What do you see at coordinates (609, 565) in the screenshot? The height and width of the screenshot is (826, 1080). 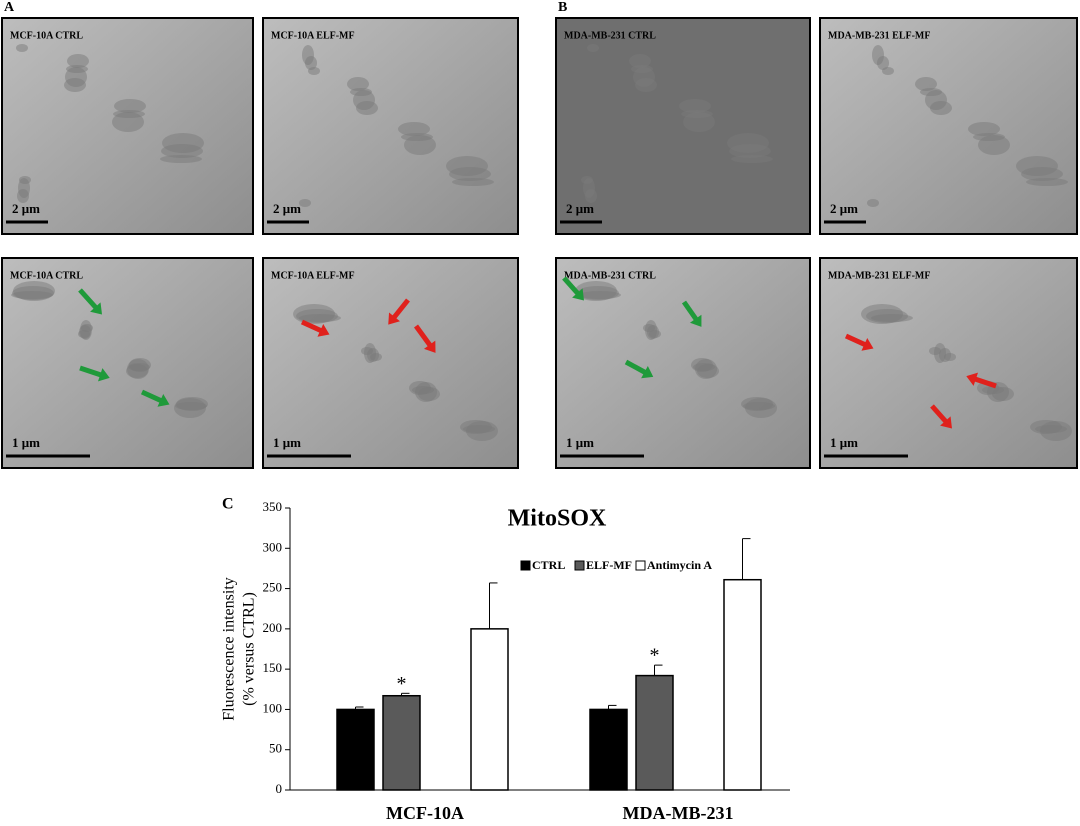 I see `legend-label: ELF-MF` at bounding box center [609, 565].